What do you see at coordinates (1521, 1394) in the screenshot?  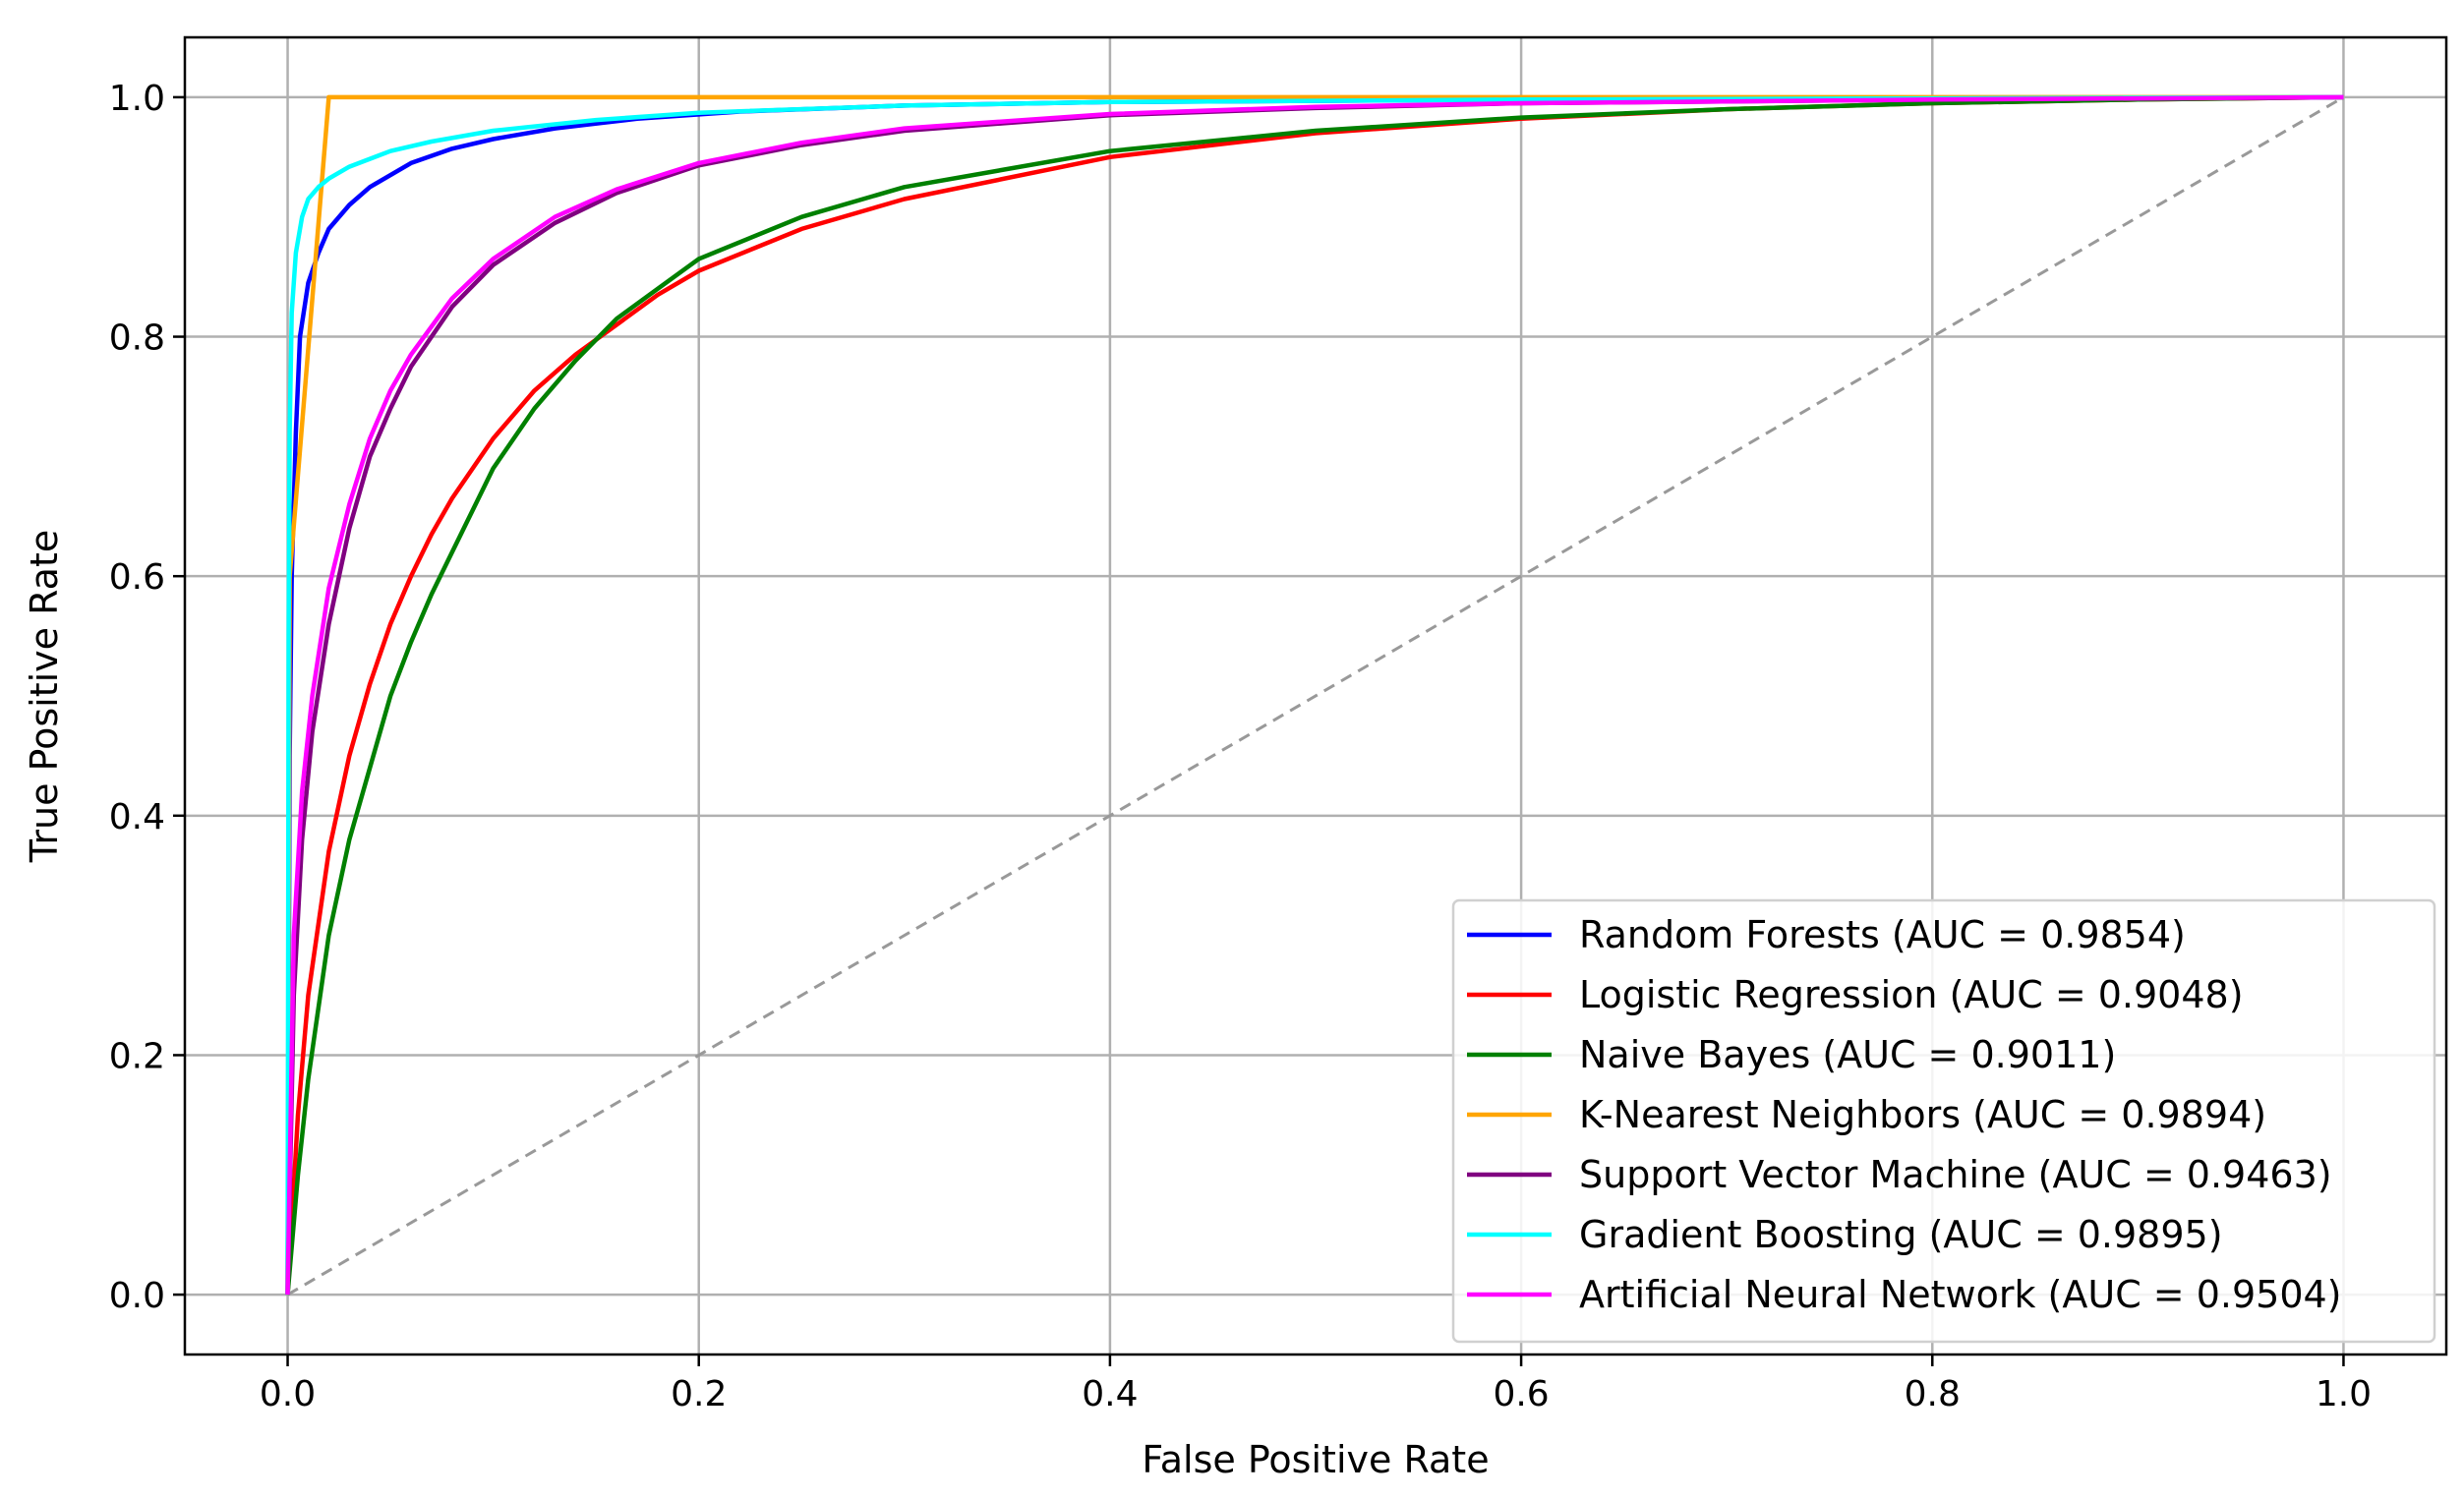 I see `x-tick-label: 0.6` at bounding box center [1521, 1394].